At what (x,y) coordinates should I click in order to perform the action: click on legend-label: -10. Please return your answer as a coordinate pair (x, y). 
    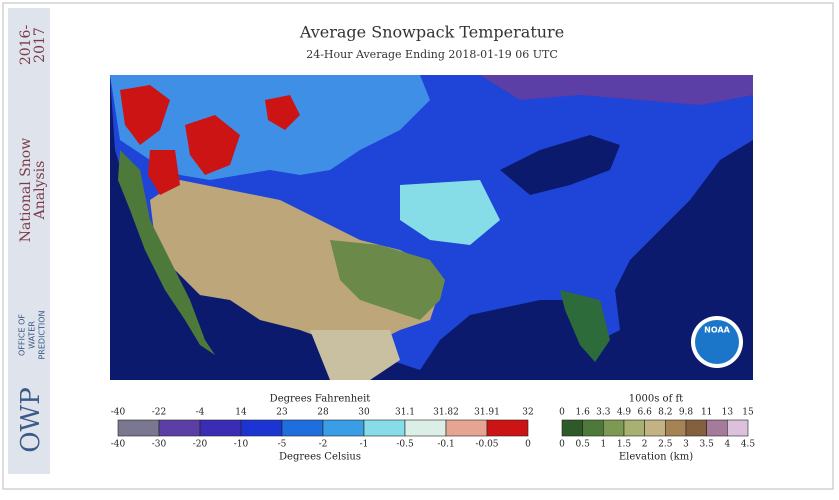
    Looking at the image, I should click on (241, 445).